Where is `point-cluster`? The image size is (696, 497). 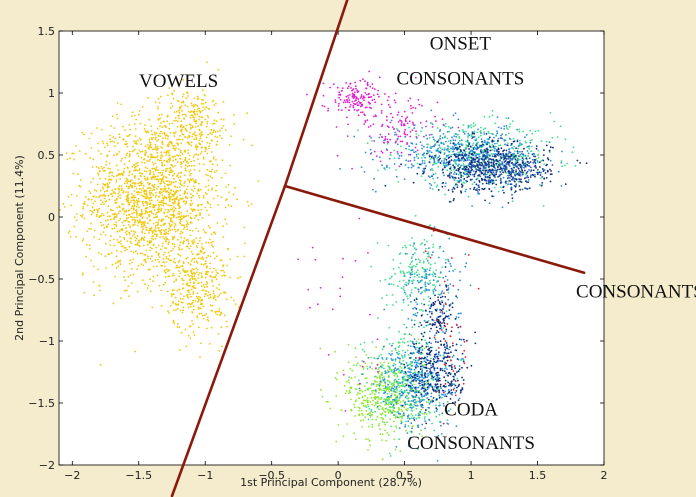
point-cluster is located at coordinates (413, 271).